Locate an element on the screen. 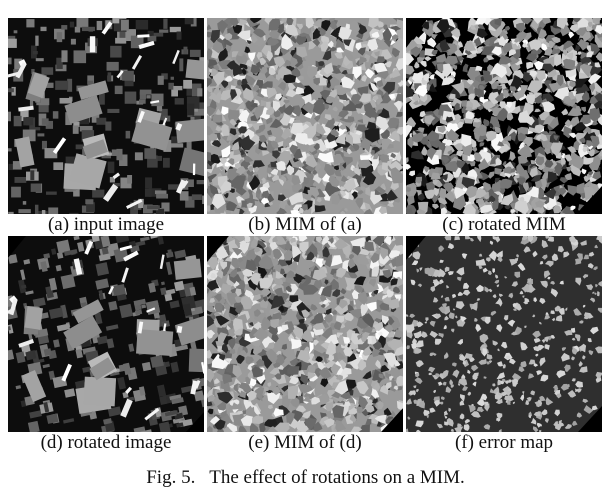  panel-input-image is located at coordinates (106, 116).